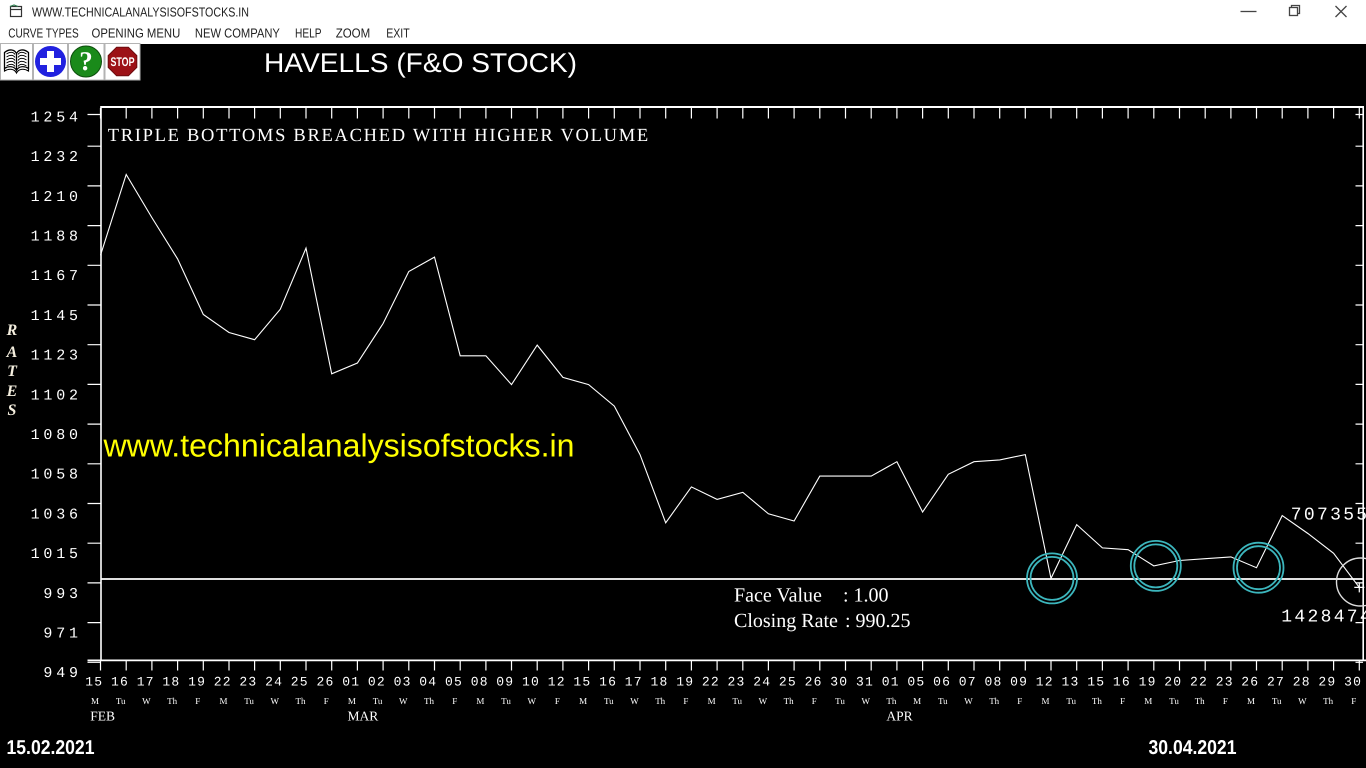 This screenshot has height=768, width=1366. I want to click on svg-text: 31, so click(865, 682).